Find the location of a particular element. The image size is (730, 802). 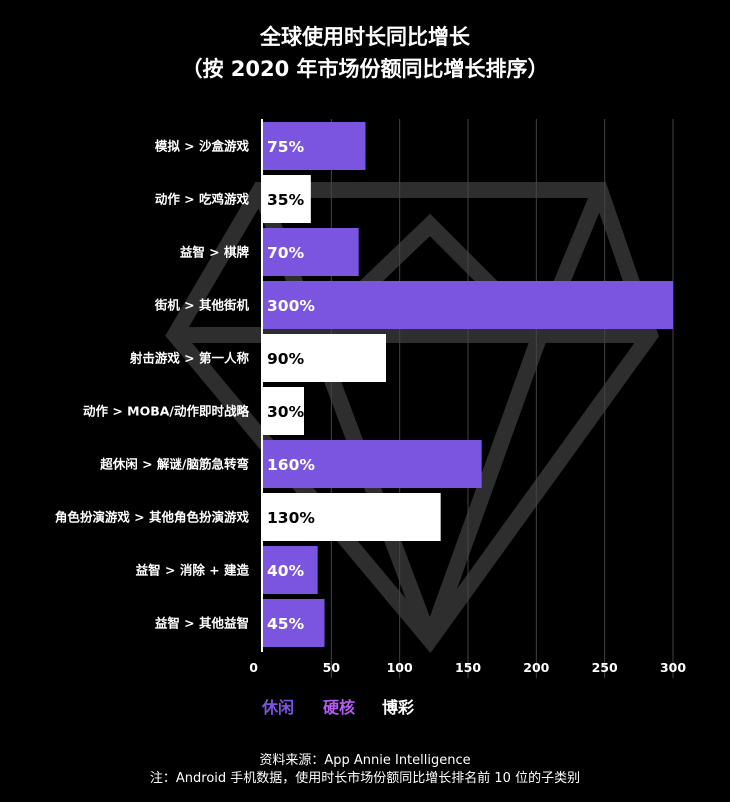

x-tick-label: 250 is located at coordinates (605, 667).